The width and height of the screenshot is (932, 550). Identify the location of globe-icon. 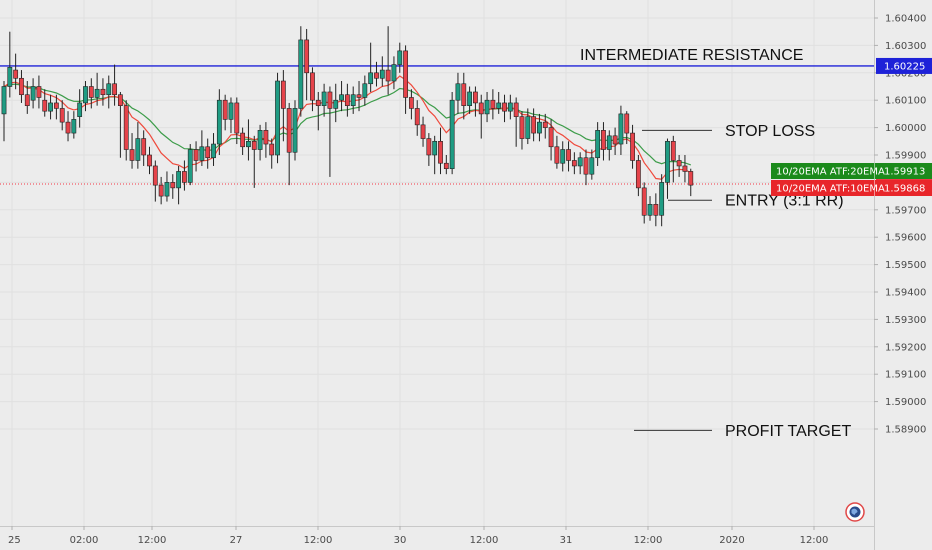
(855, 512).